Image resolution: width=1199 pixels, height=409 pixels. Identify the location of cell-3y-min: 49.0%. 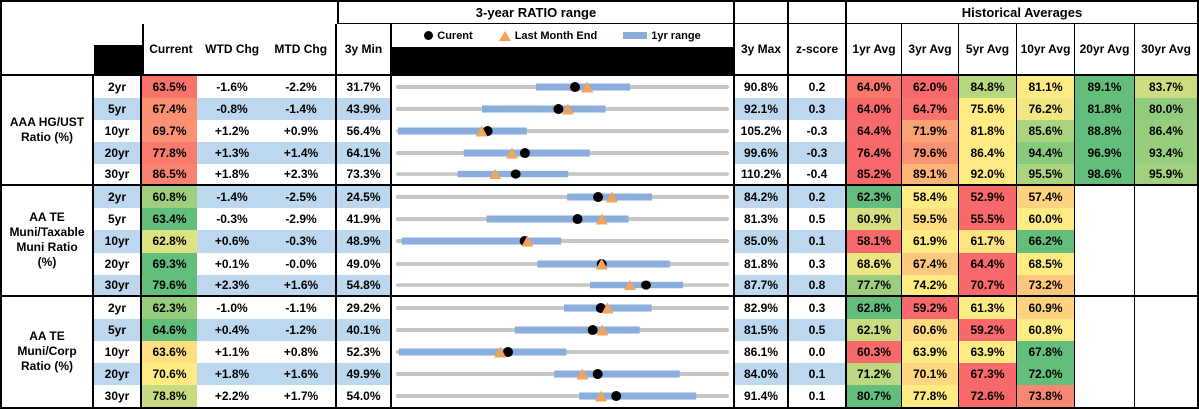
(364, 263).